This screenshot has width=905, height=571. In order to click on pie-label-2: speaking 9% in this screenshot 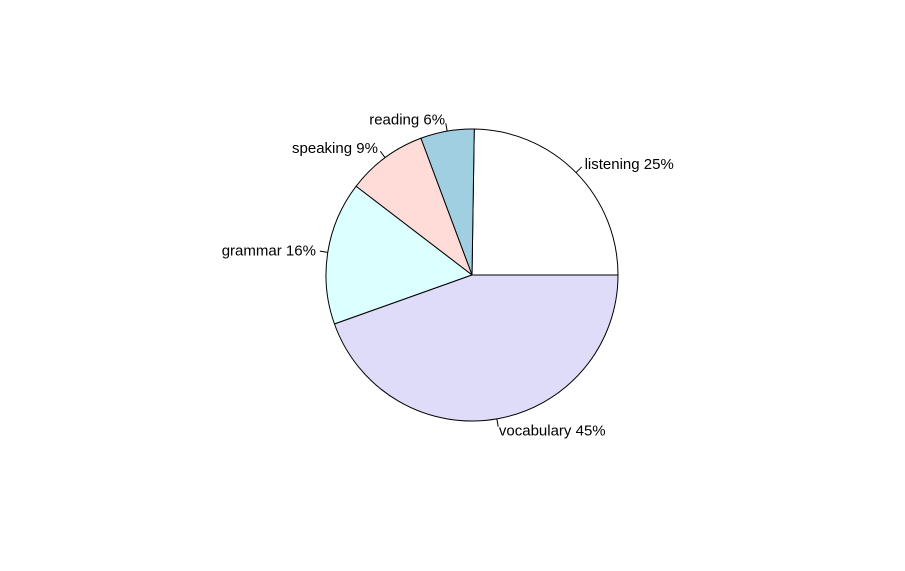, I will do `click(335, 148)`.